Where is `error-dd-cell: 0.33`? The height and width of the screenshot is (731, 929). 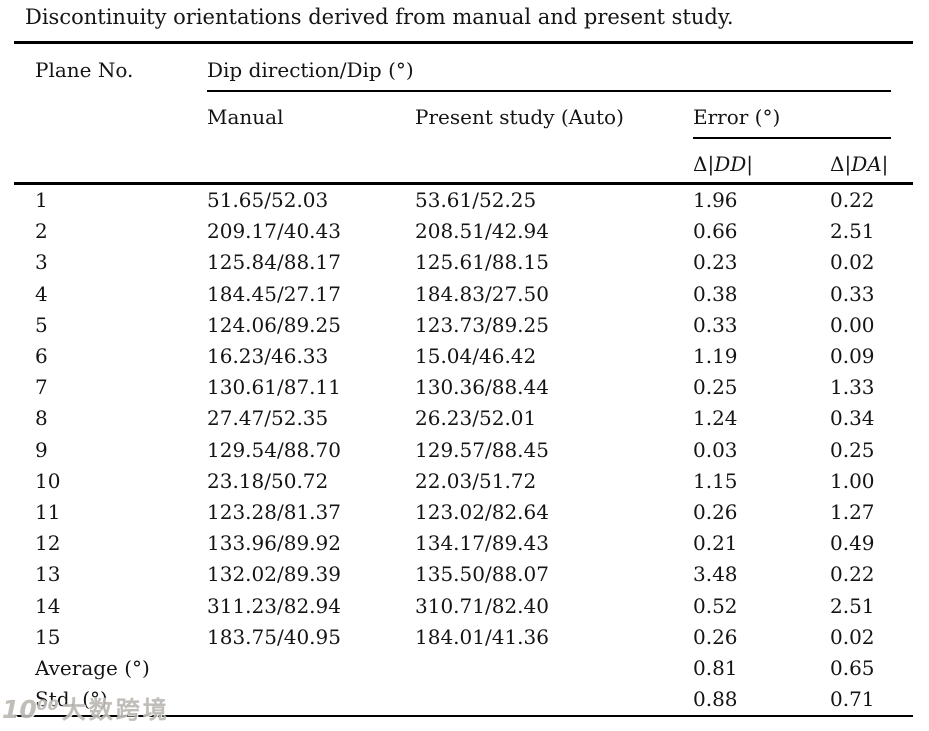 error-dd-cell: 0.33 is located at coordinates (715, 324).